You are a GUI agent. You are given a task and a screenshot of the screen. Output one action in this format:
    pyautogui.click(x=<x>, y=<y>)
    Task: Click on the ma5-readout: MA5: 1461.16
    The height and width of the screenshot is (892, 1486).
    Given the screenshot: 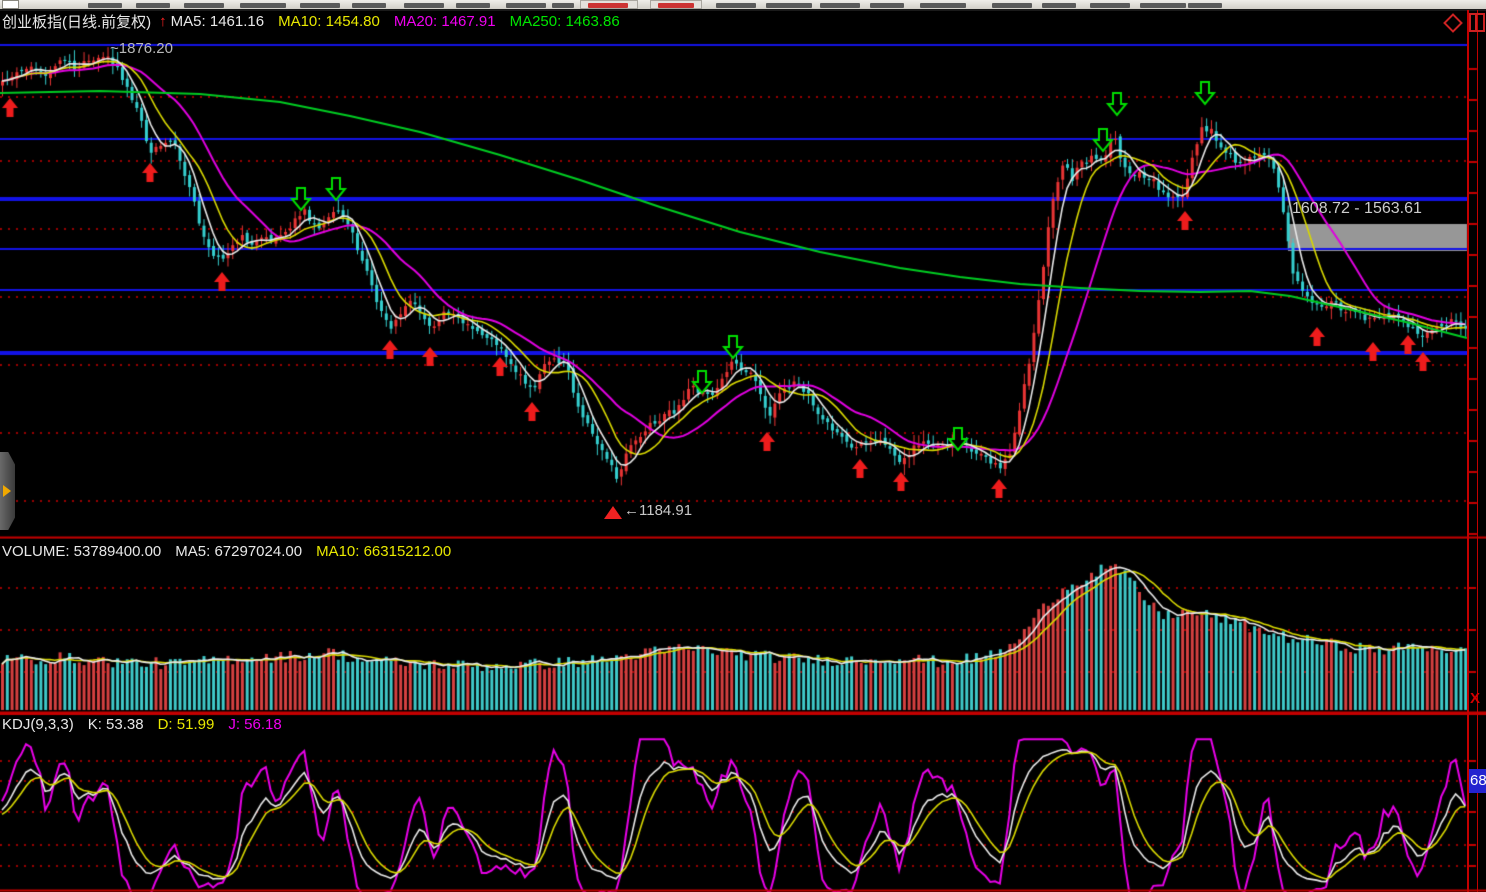 What is the action you would take?
    pyautogui.click(x=217, y=21)
    